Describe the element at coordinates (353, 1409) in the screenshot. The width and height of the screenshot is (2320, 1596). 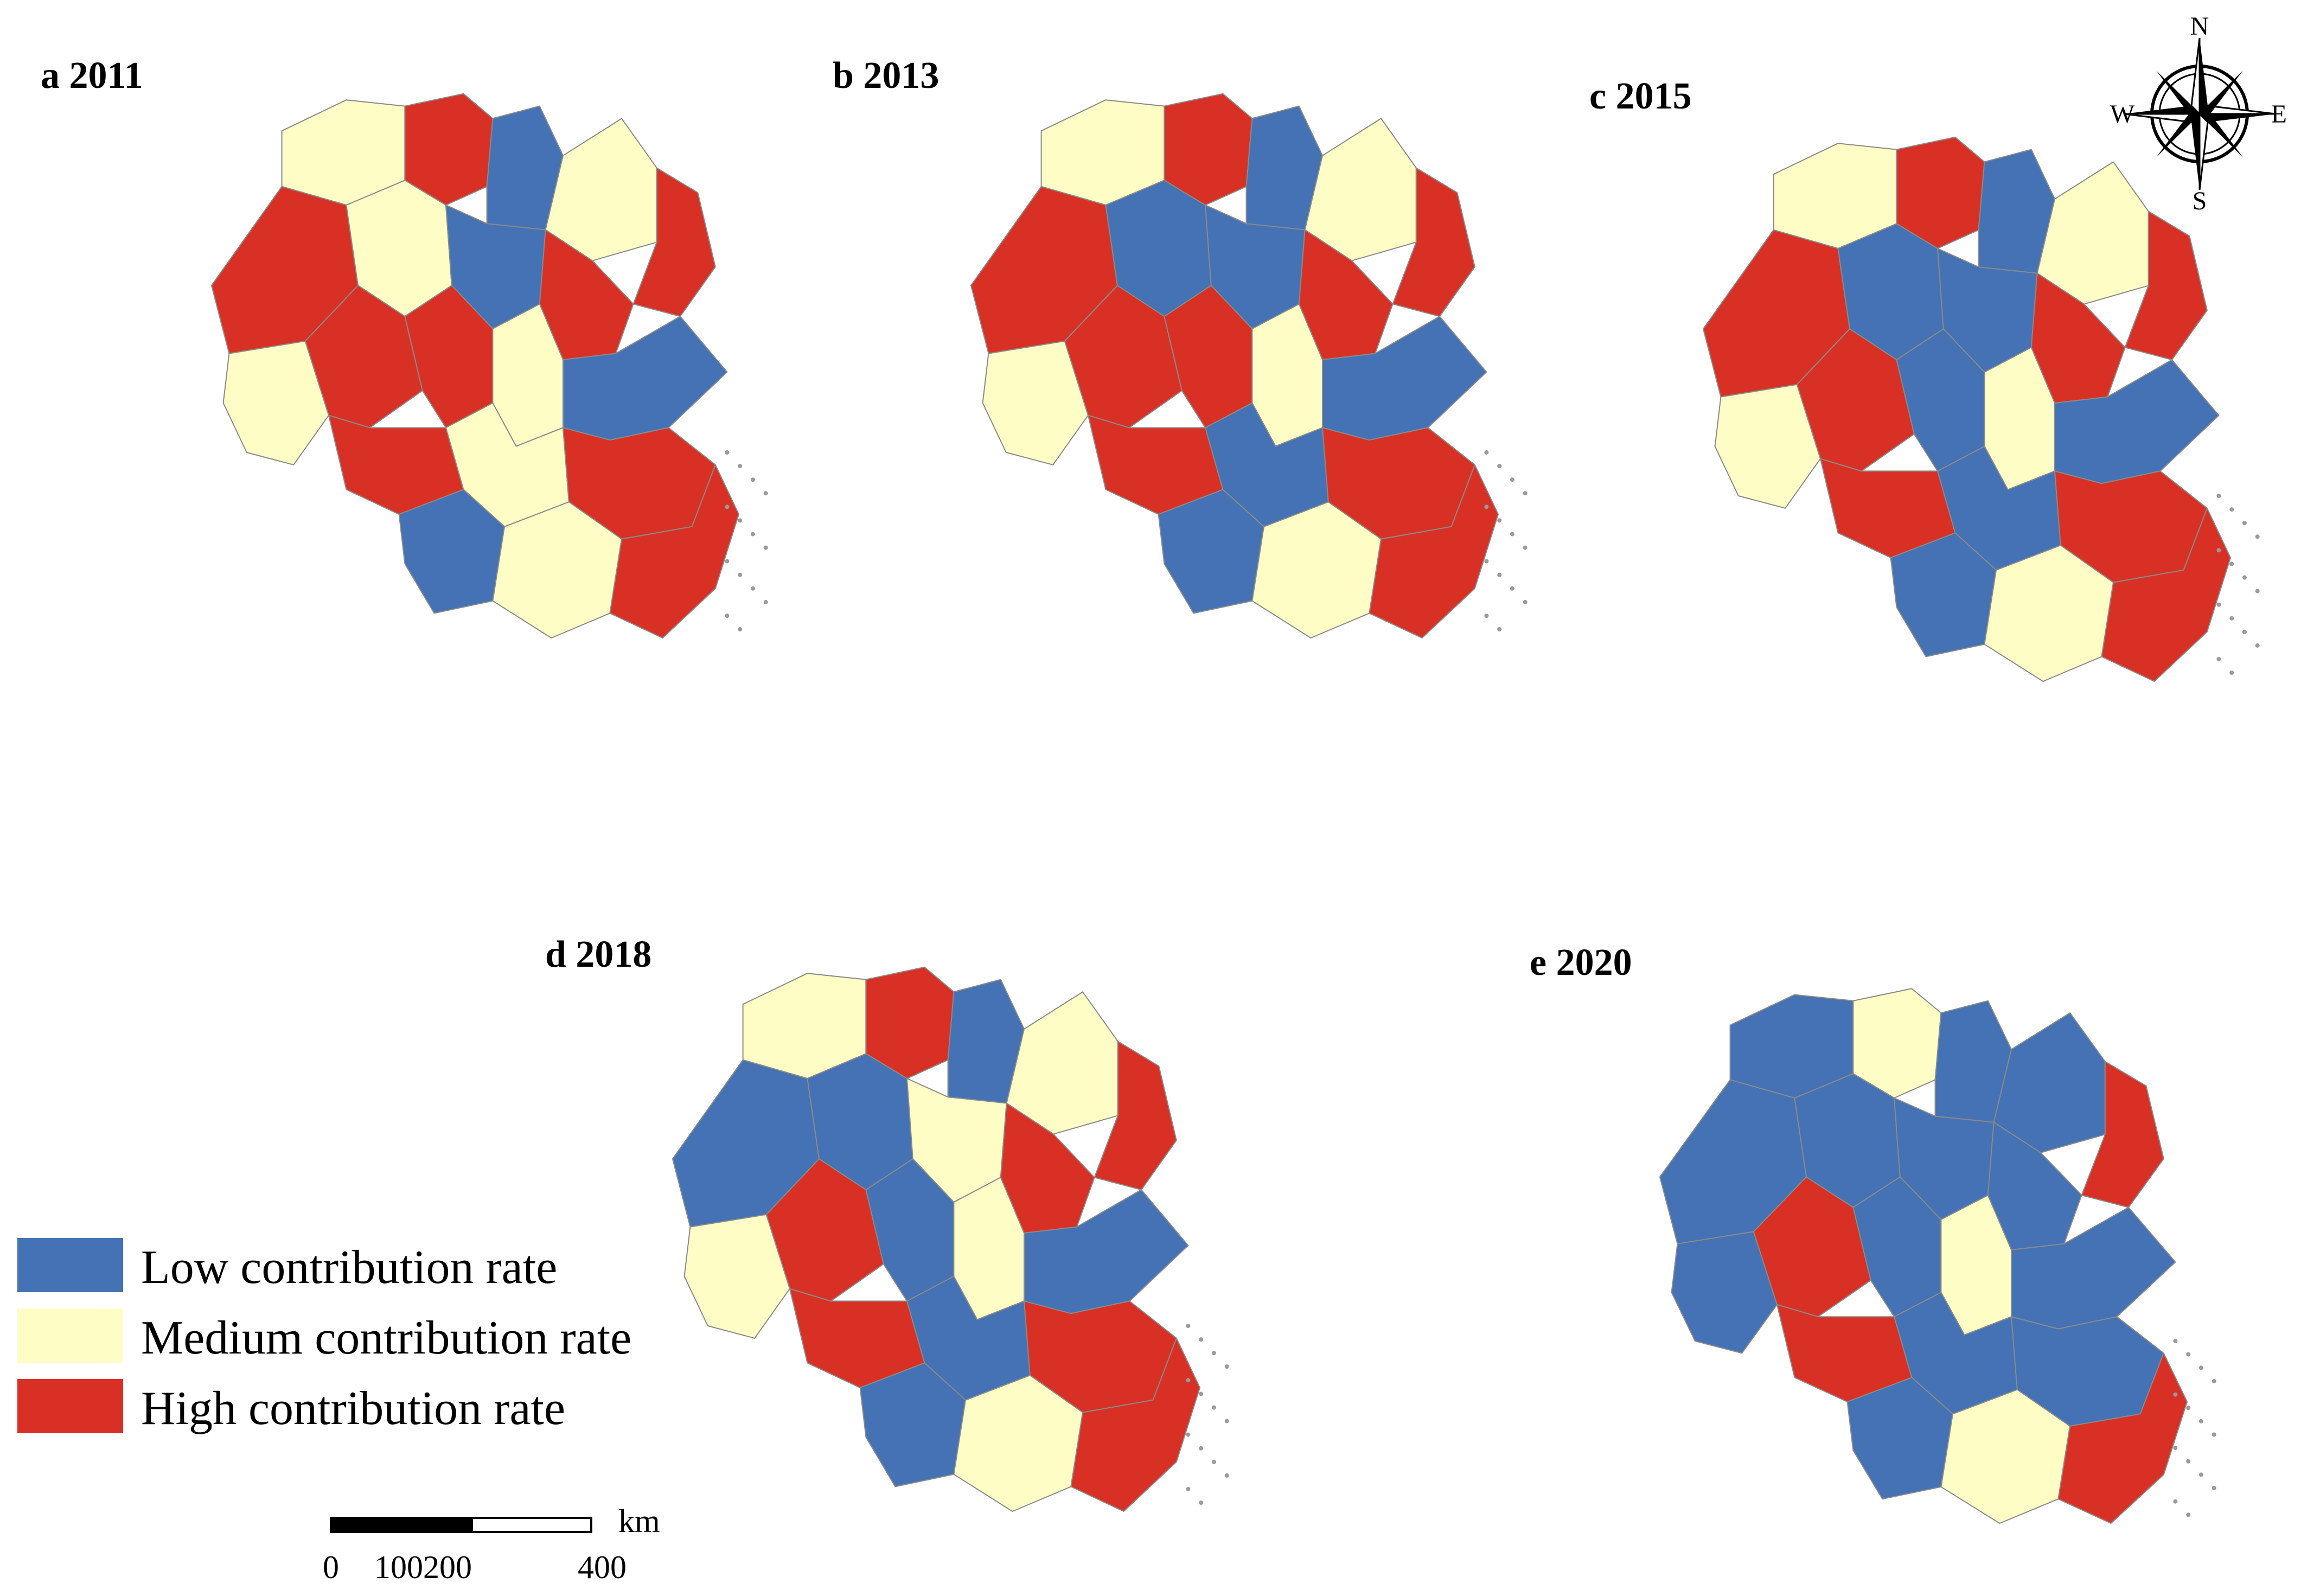
I see `legend-label-high: High contribution rate` at that location.